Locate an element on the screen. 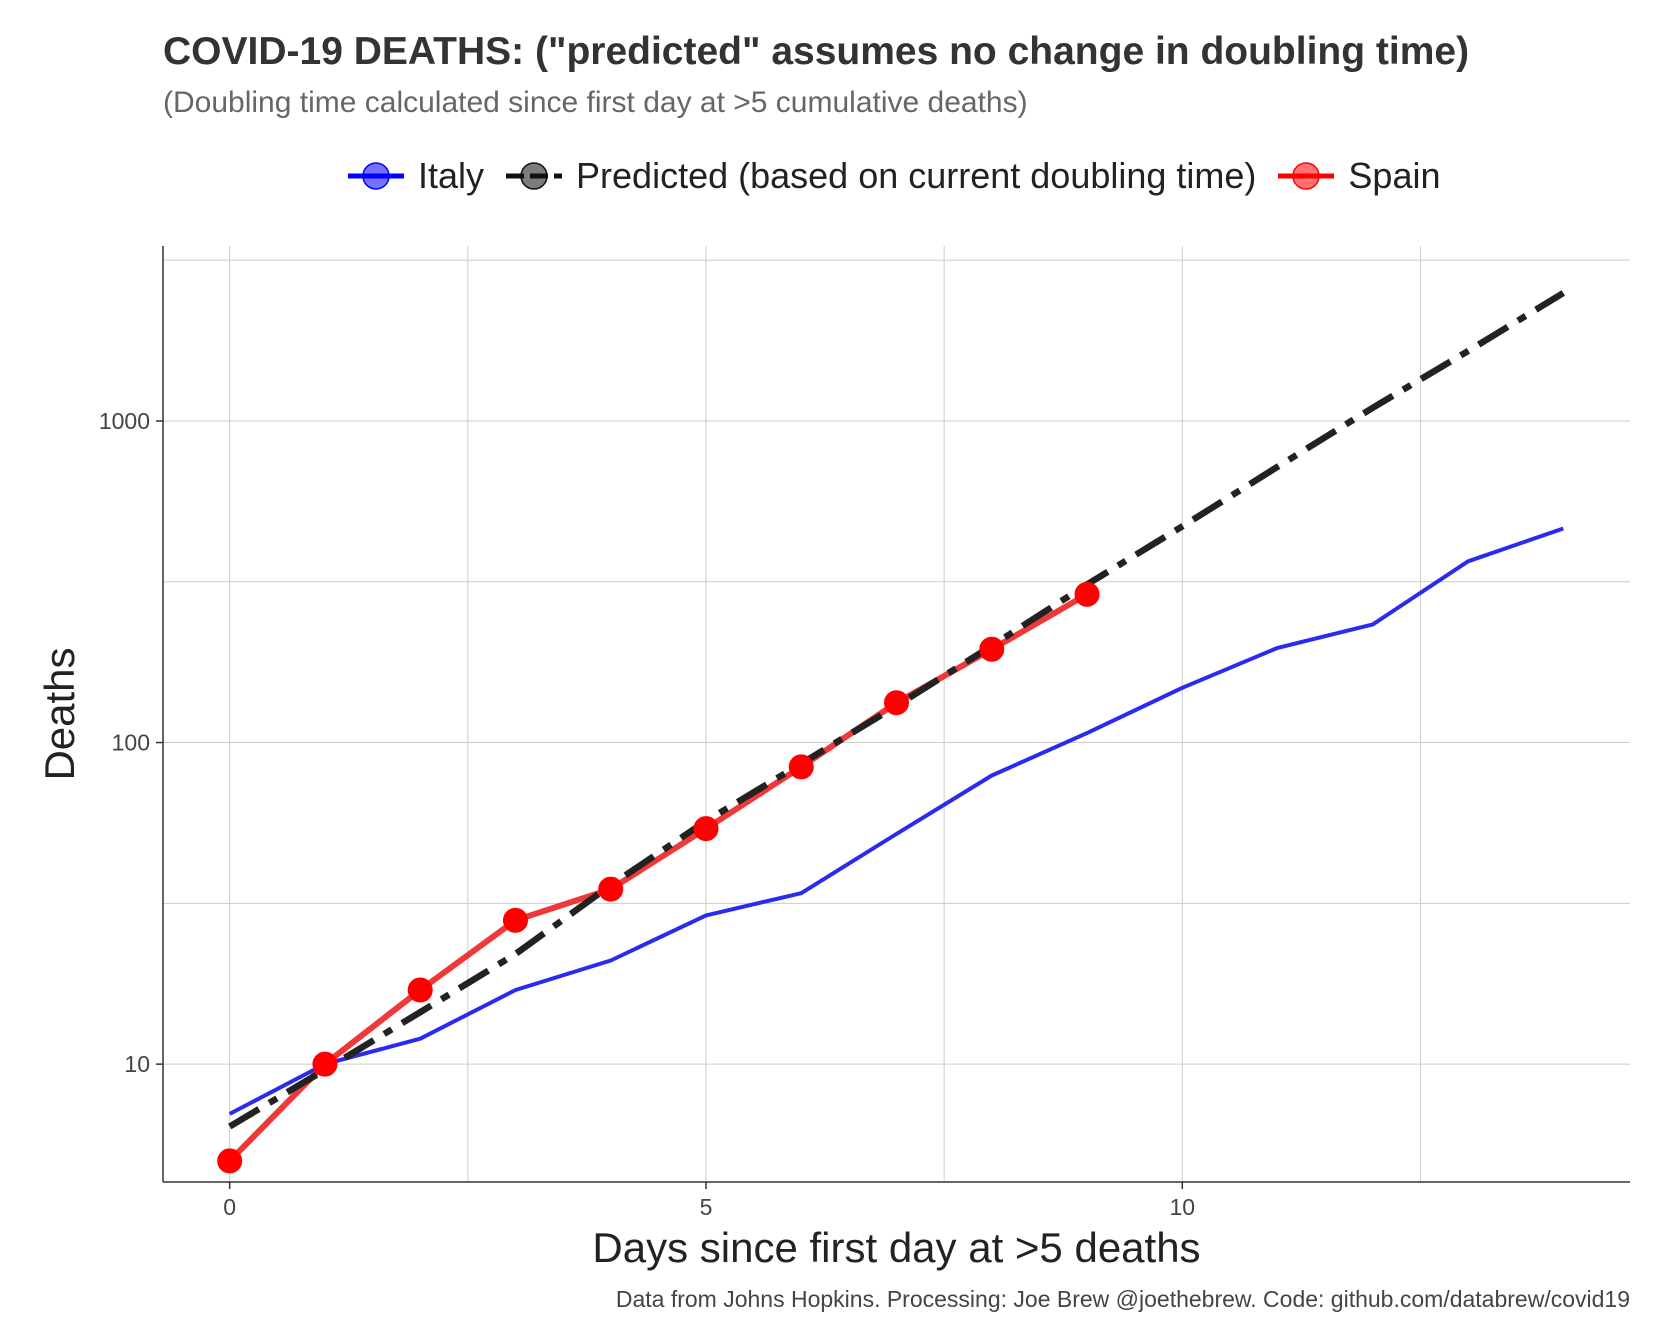 The height and width of the screenshot is (1344, 1658). y-axis-title: Deaths is located at coordinates (59, 713).